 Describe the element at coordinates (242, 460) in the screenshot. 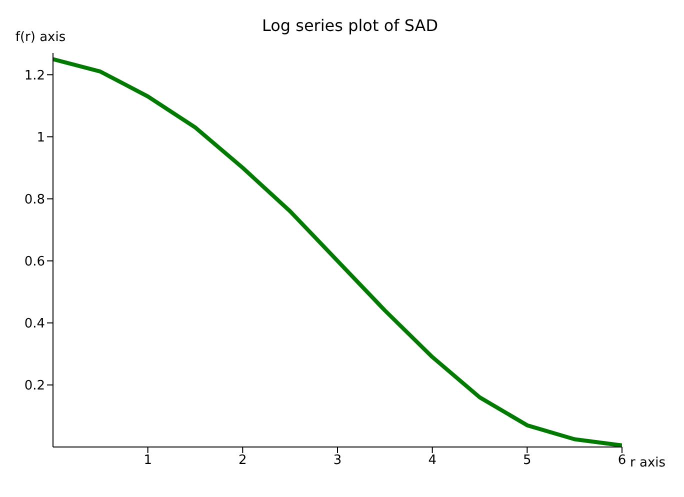

I see `x-tick-label: 2` at that location.